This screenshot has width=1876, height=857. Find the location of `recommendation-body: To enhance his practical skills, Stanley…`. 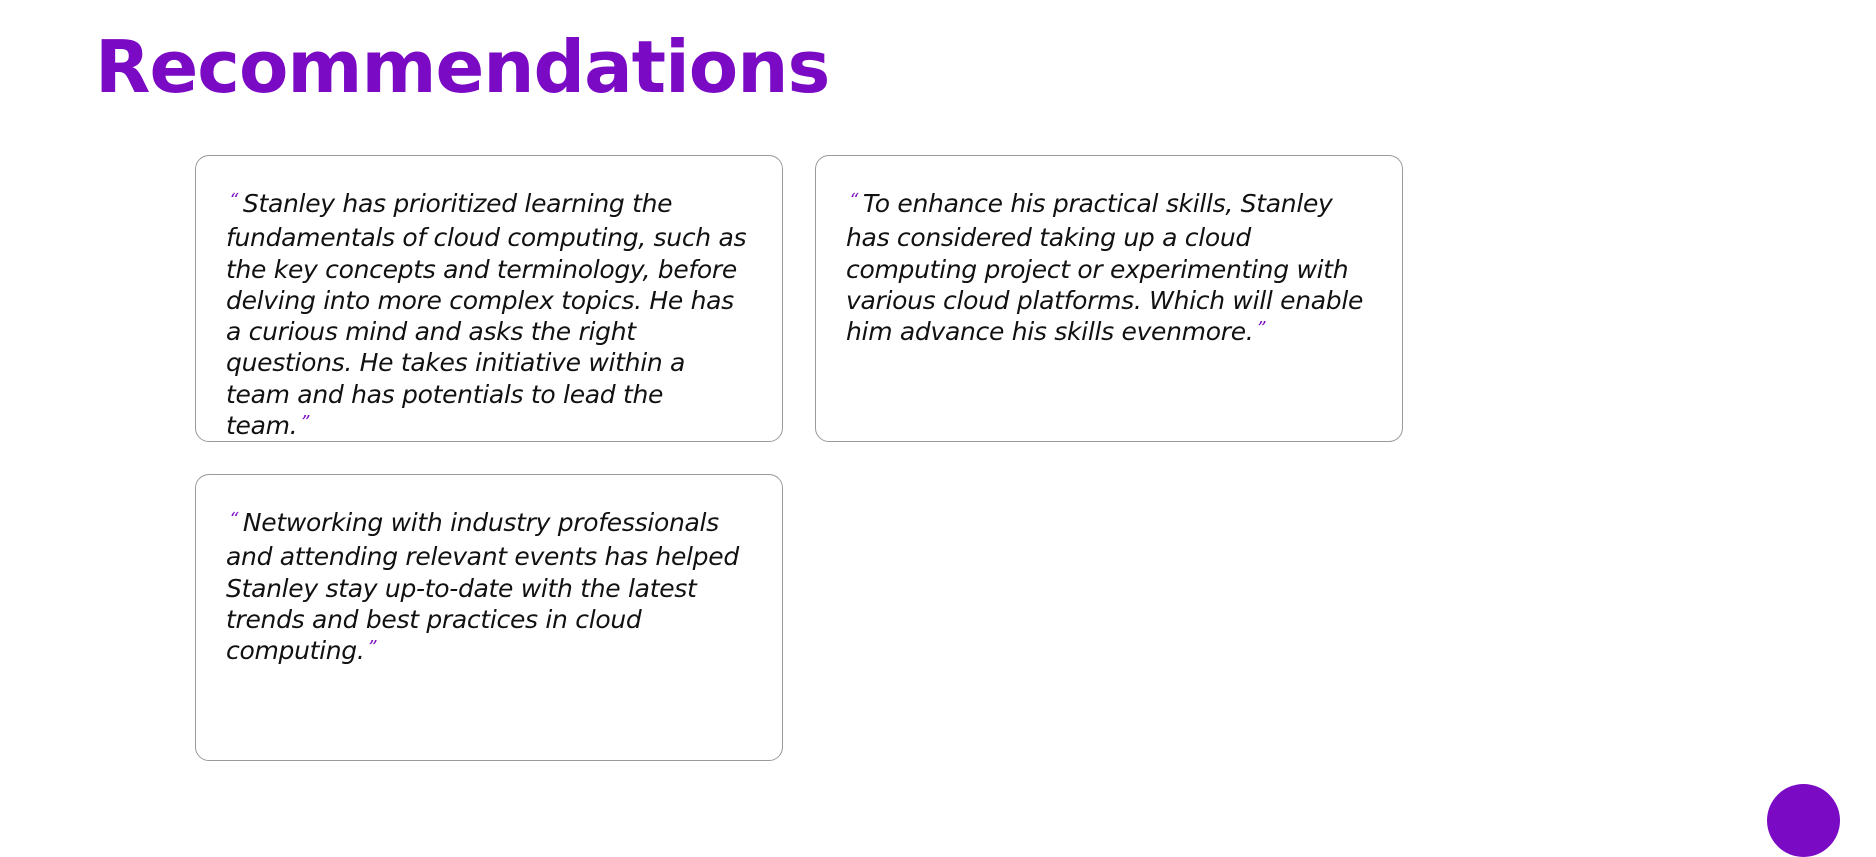

recommendation-body: To enhance his practical skills, Stanley… is located at coordinates (1105, 268).